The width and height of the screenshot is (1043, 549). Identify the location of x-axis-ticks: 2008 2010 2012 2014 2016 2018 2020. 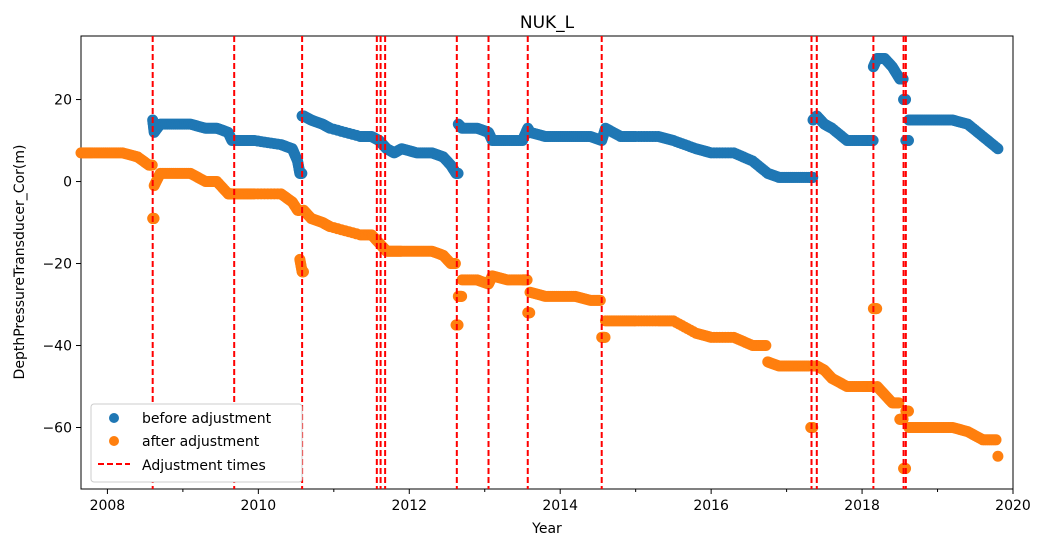
(560, 501).